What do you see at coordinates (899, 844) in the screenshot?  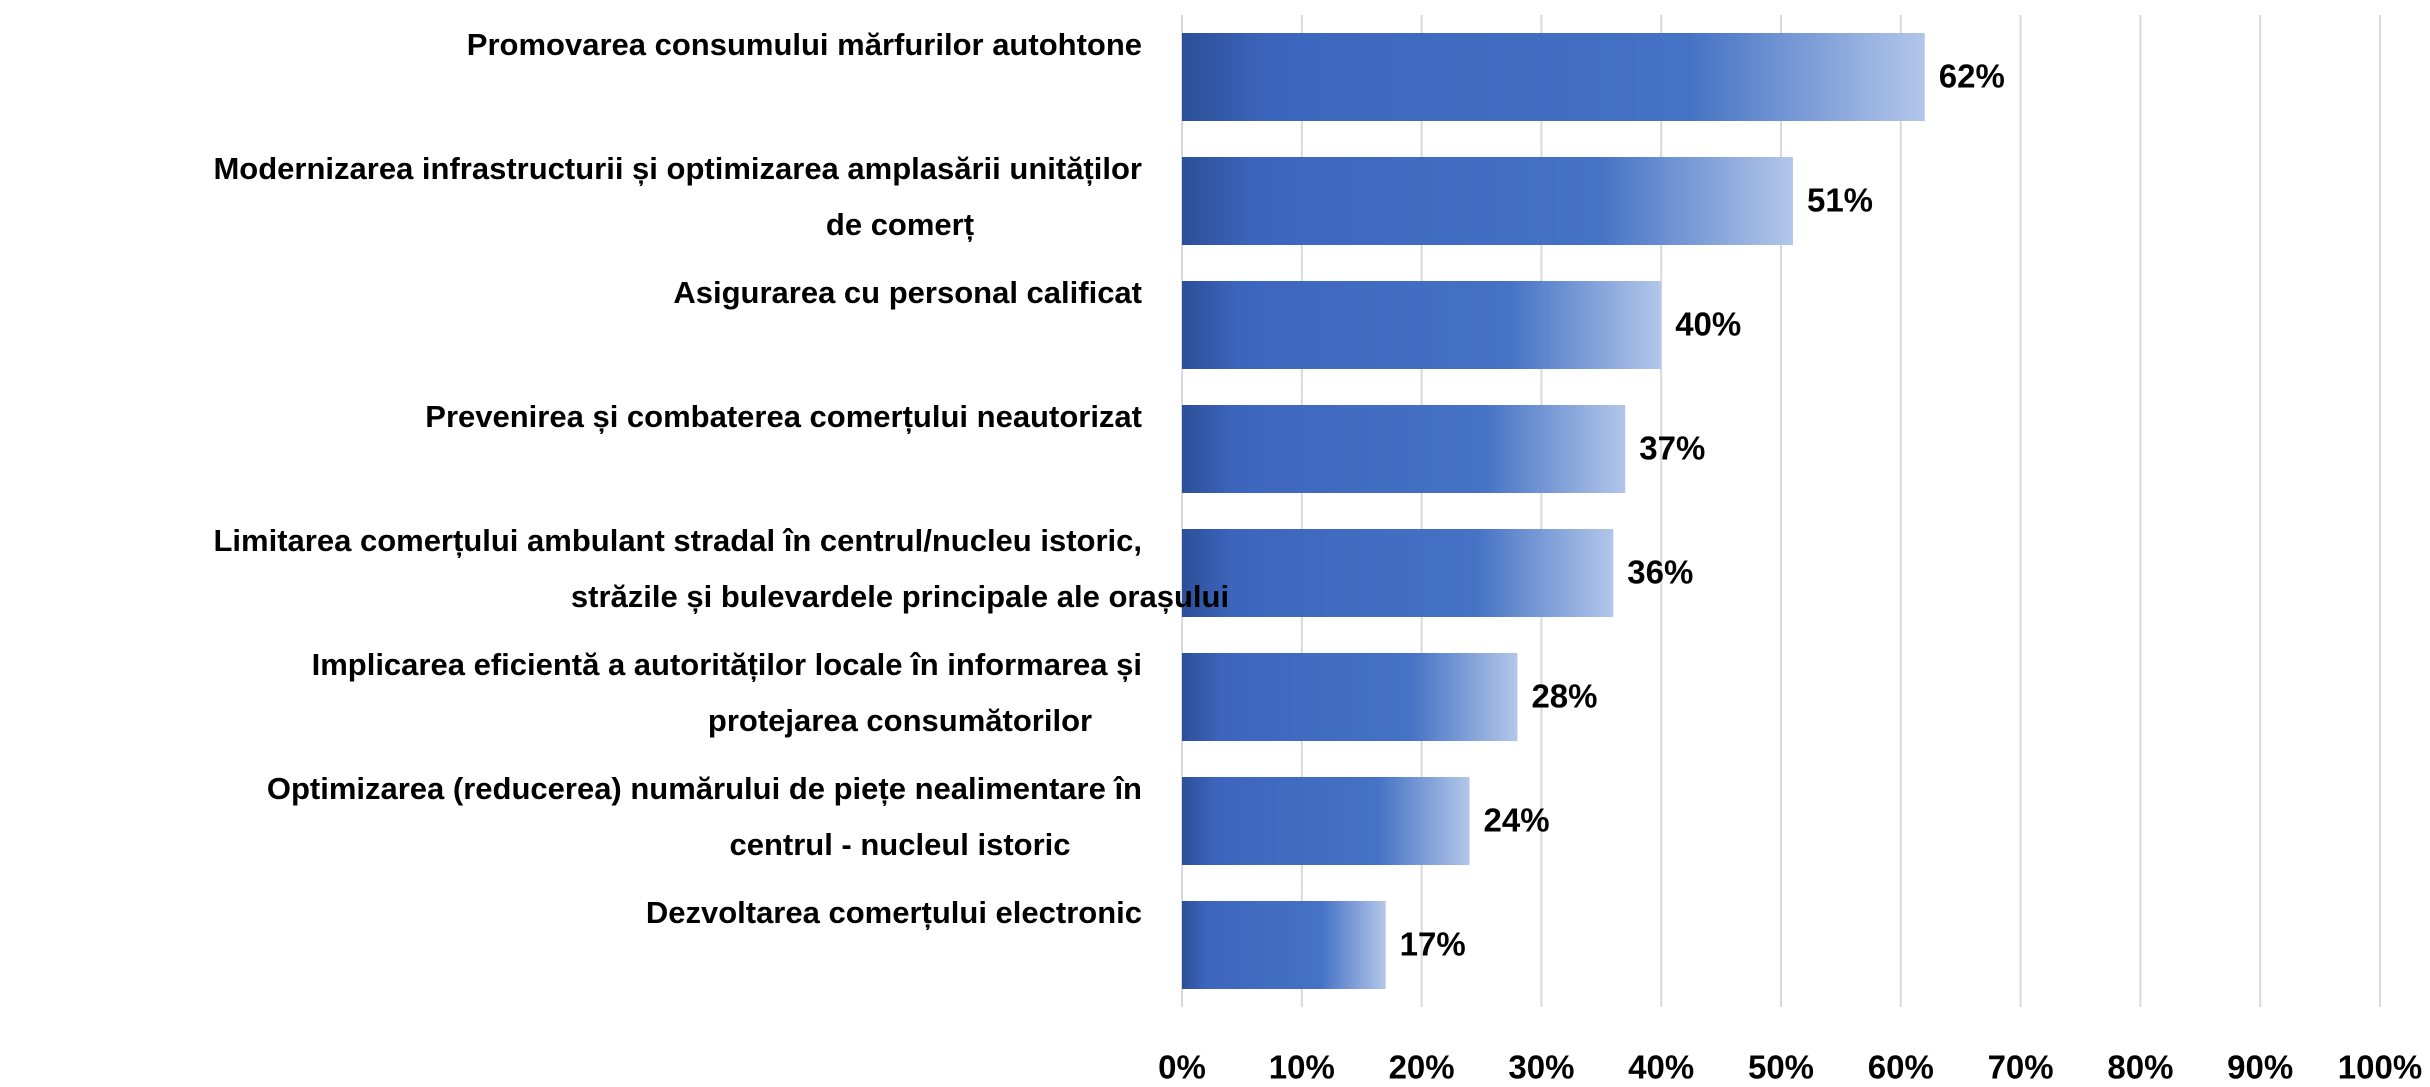 I see `category-label-line: centrul - nucleul istoric` at bounding box center [899, 844].